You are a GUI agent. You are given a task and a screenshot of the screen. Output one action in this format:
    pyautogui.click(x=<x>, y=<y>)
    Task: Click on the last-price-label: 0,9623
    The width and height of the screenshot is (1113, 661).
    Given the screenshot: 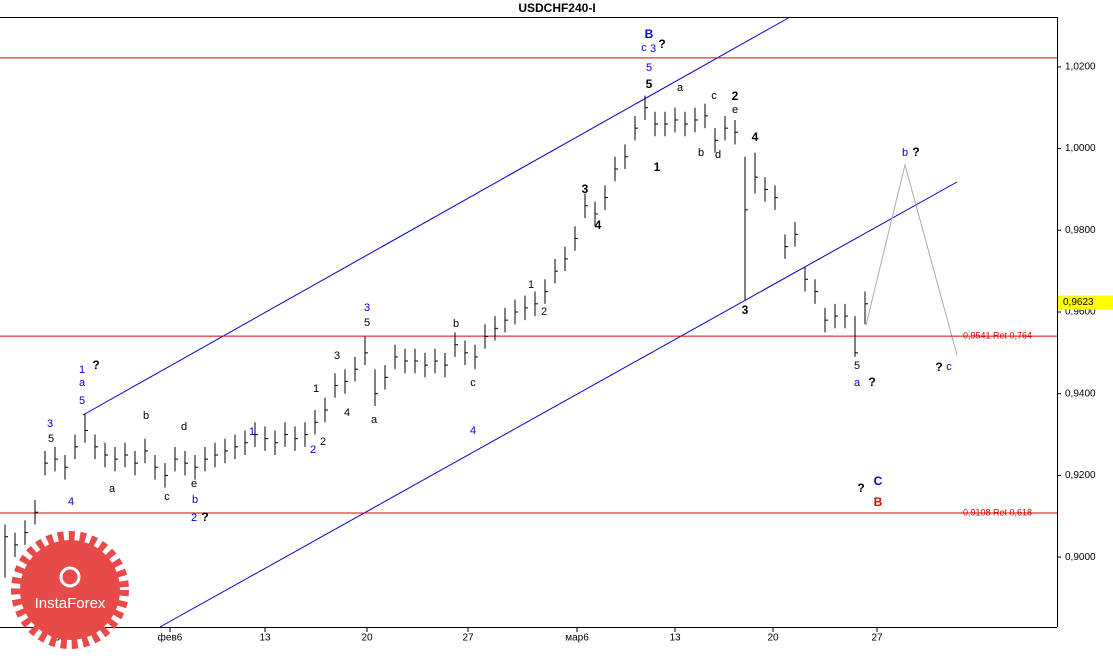 What is the action you would take?
    pyautogui.click(x=1078, y=302)
    